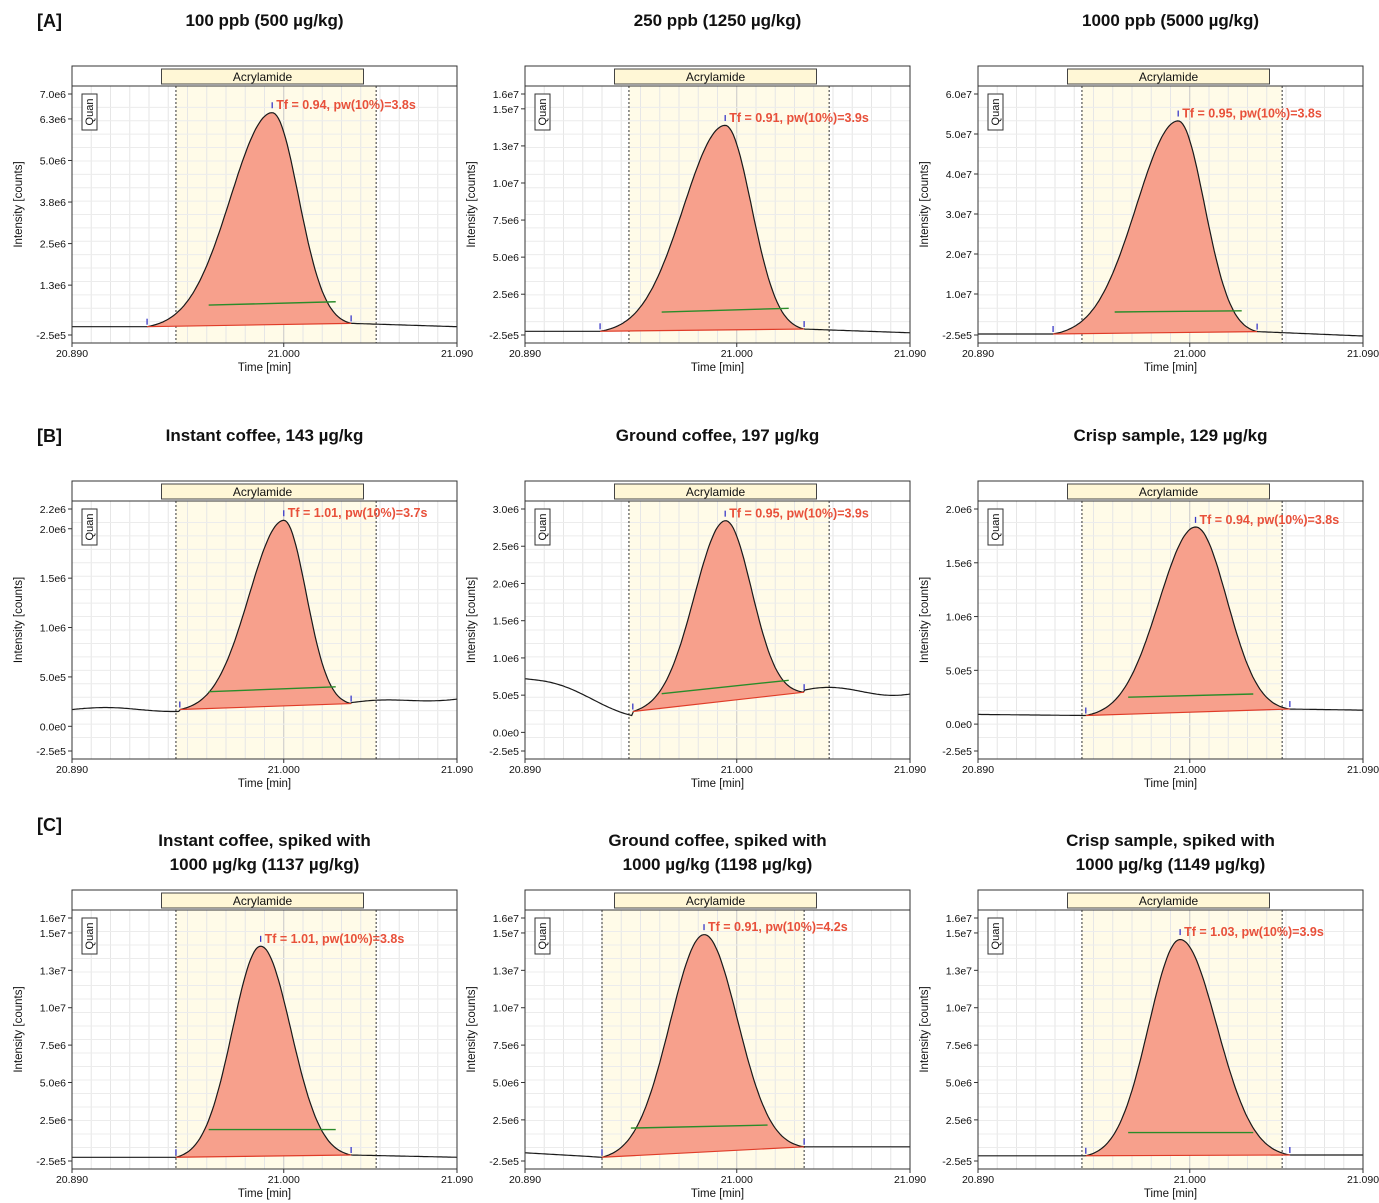 This screenshot has width=1379, height=1203. Describe the element at coordinates (959, 564) in the screenshot. I see `y-tick-label: 1.5e6` at that location.